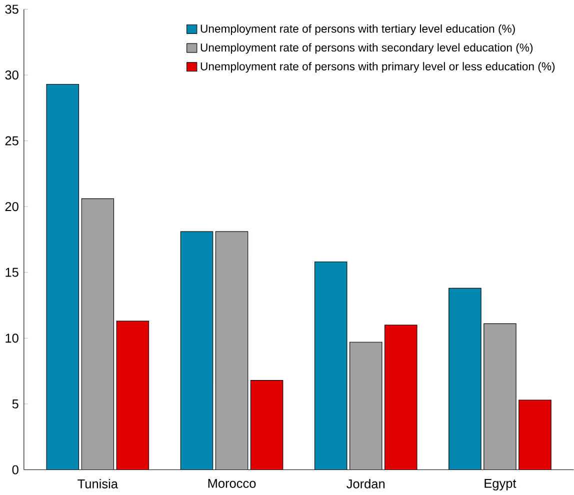 The image size is (574, 495). I want to click on y-tick-label: 5, so click(15, 403).